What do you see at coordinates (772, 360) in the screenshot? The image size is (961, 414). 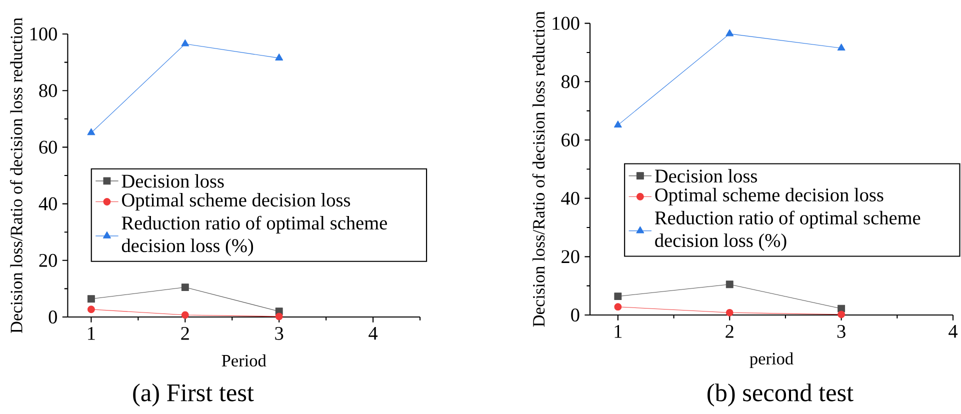 I see `x-axis-title: period` at bounding box center [772, 360].